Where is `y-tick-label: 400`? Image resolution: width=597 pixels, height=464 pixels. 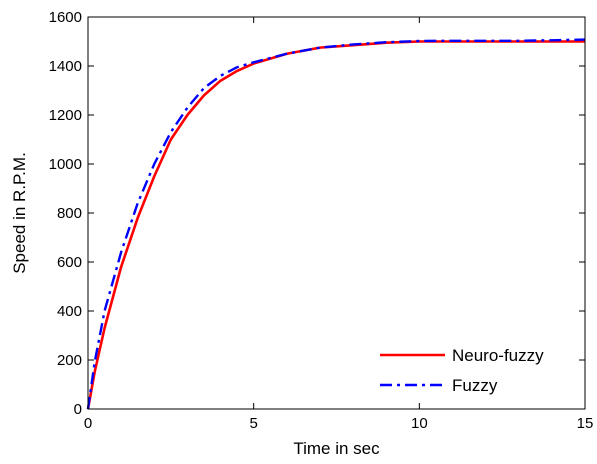
y-tick-label: 400 is located at coordinates (69, 311).